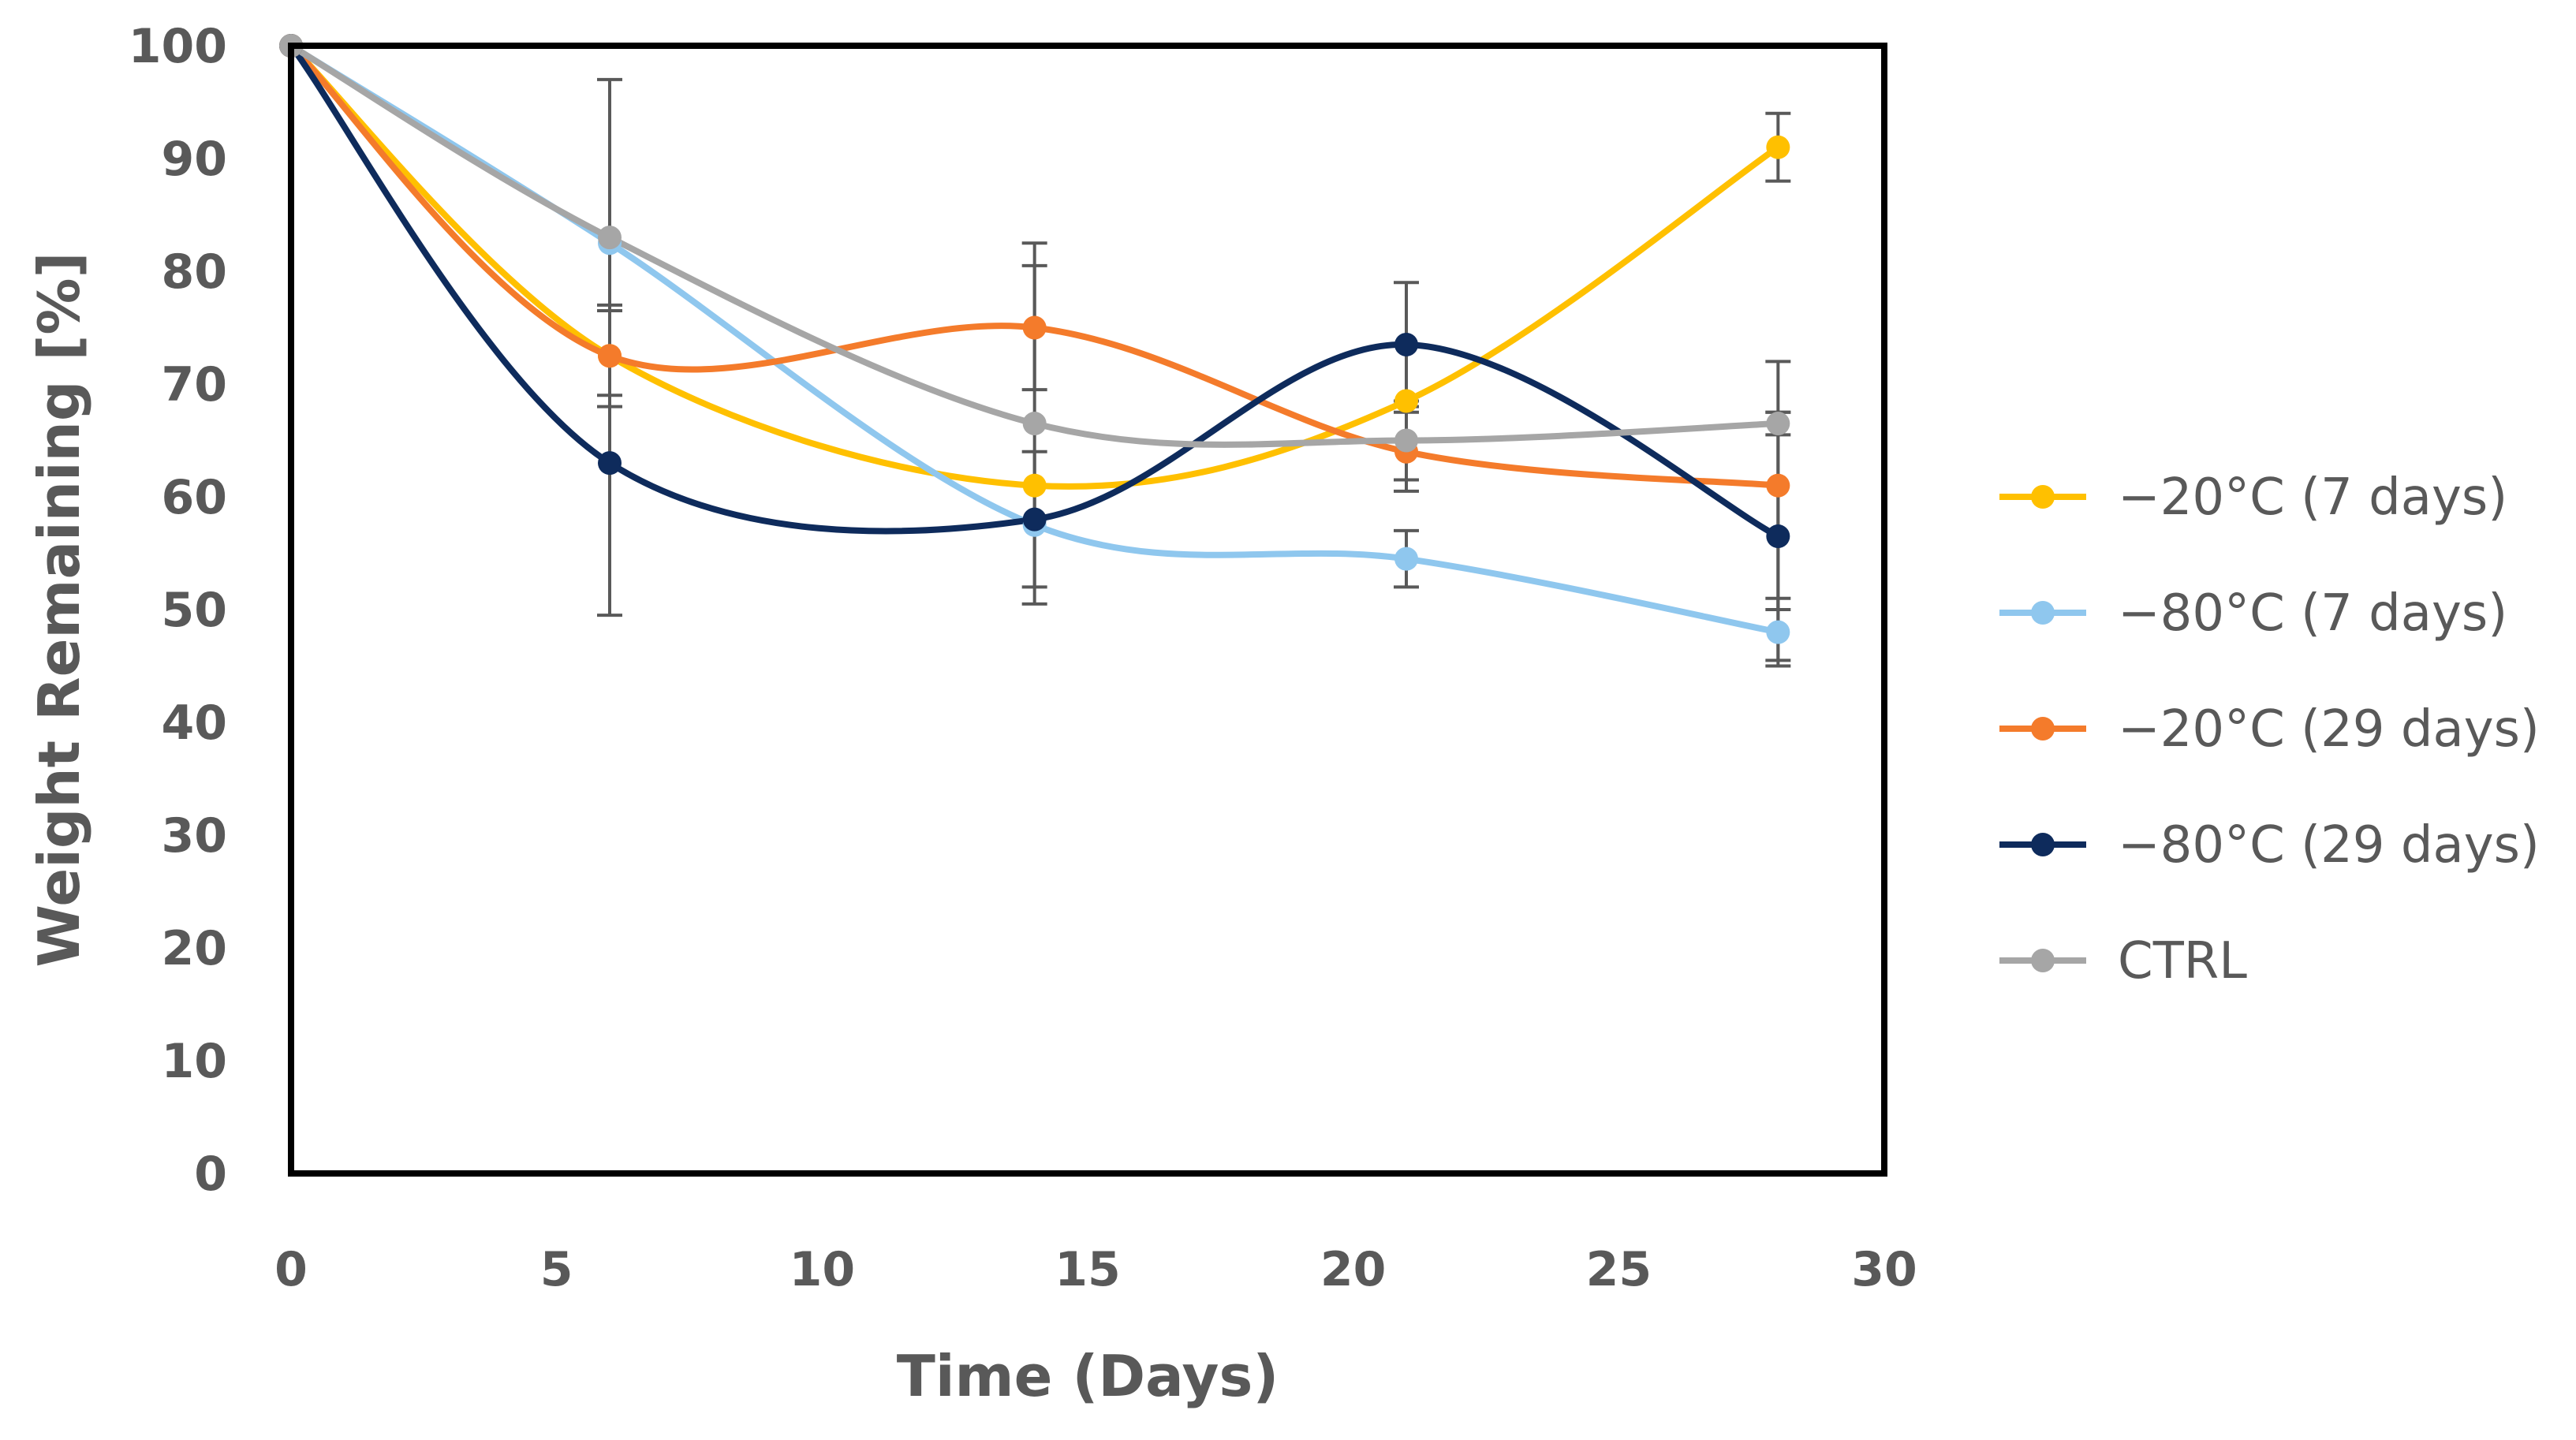 The height and width of the screenshot is (1440, 2576). I want to click on legend-label: −80°C (29 days), so click(2329, 845).